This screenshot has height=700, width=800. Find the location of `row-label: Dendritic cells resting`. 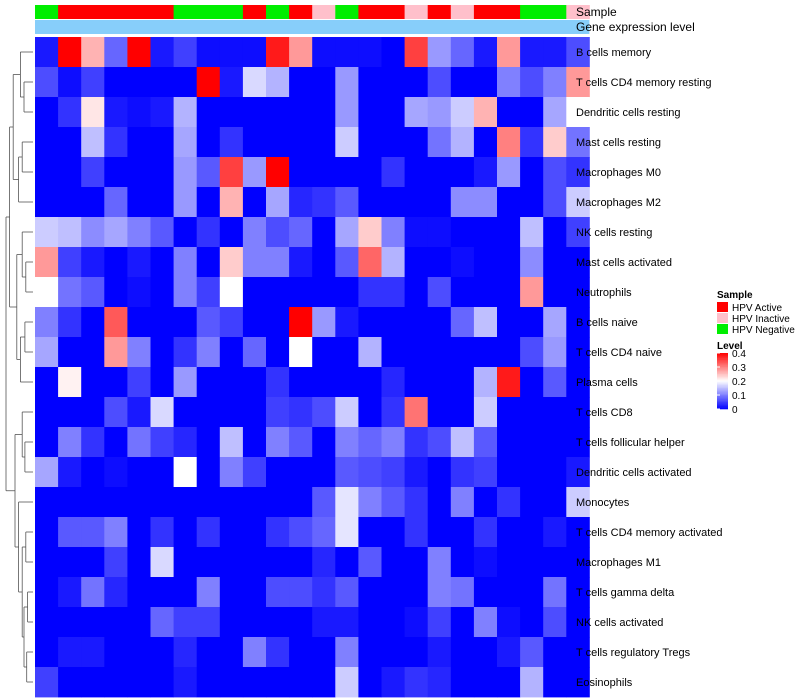

row-label: Dendritic cells resting is located at coordinates (628, 113).